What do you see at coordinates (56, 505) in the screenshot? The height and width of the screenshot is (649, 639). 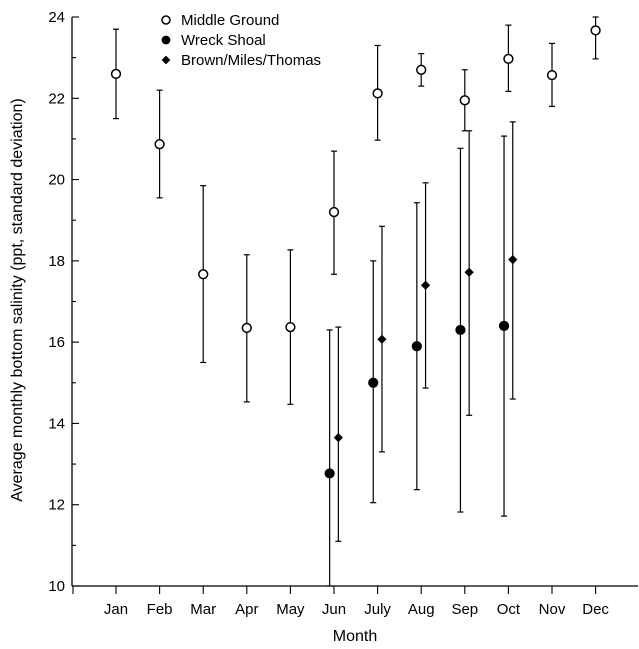 I see `y-tick-label: 12` at bounding box center [56, 505].